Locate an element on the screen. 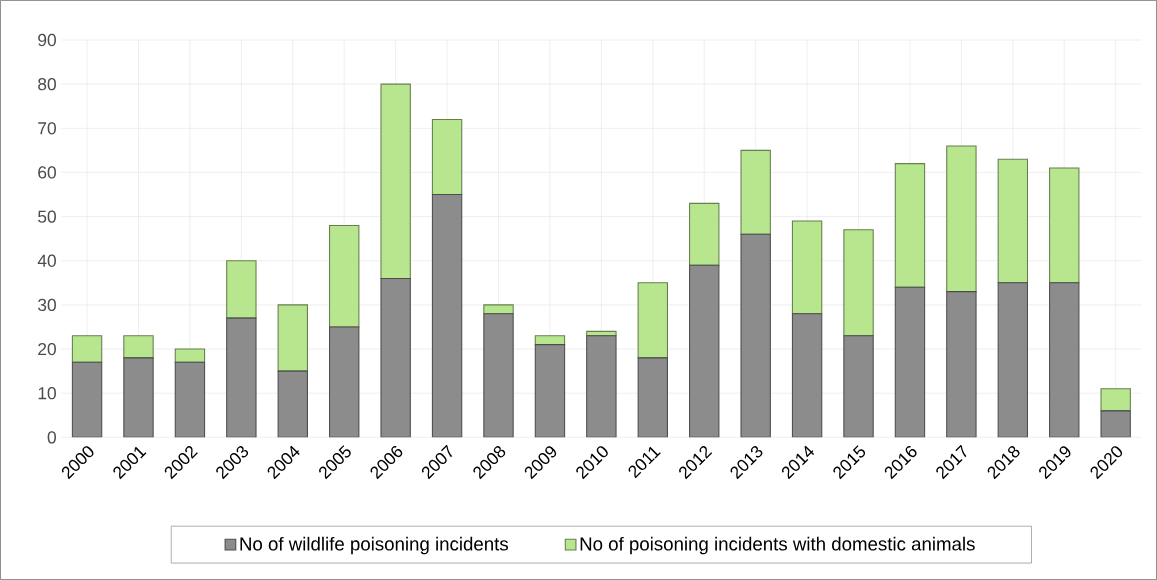 This screenshot has height=580, width=1157. y-tick-label: 50 is located at coordinates (47, 216).